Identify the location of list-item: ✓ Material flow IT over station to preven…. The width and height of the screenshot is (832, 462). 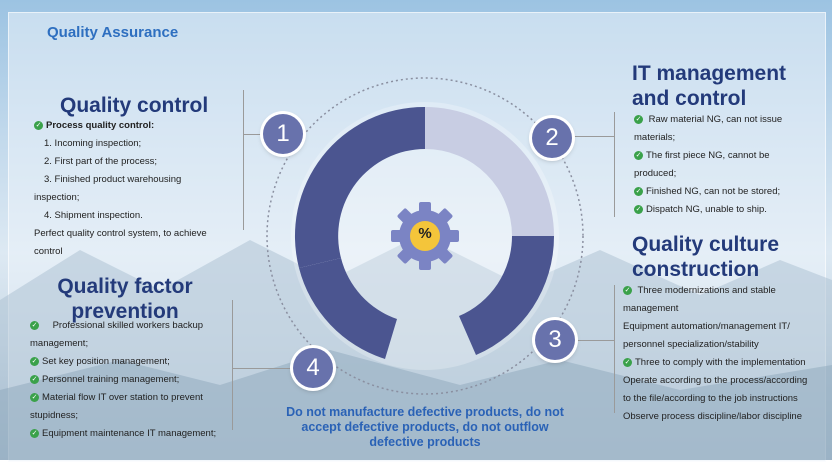
(116, 397).